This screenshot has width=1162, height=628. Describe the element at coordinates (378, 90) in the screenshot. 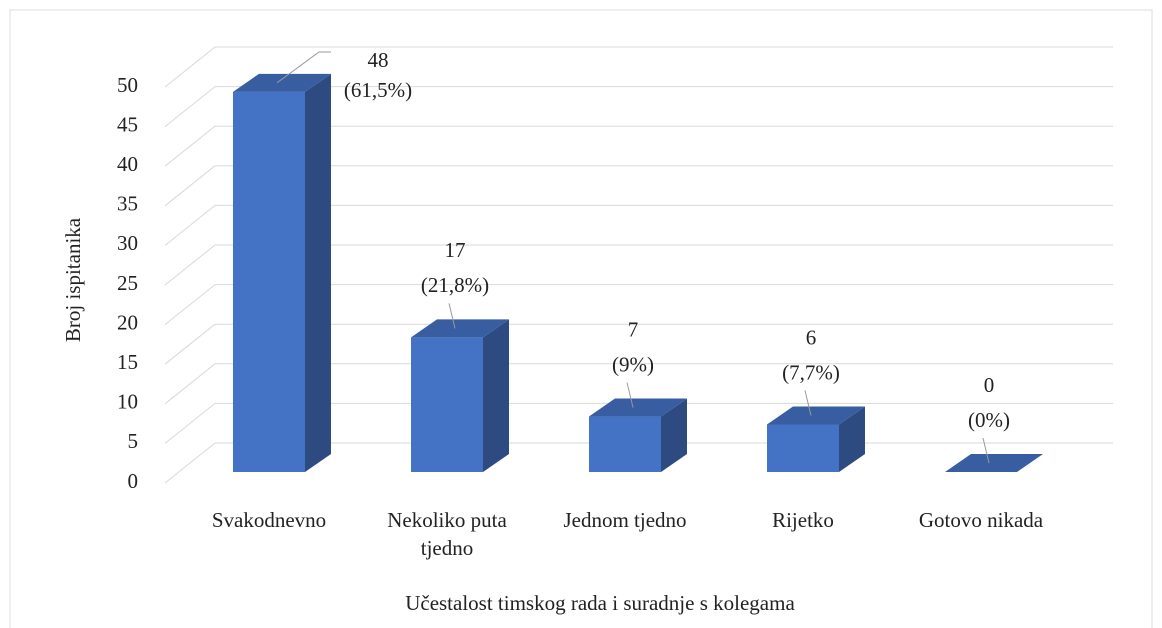

I see `data-label: (61,5%)` at that location.